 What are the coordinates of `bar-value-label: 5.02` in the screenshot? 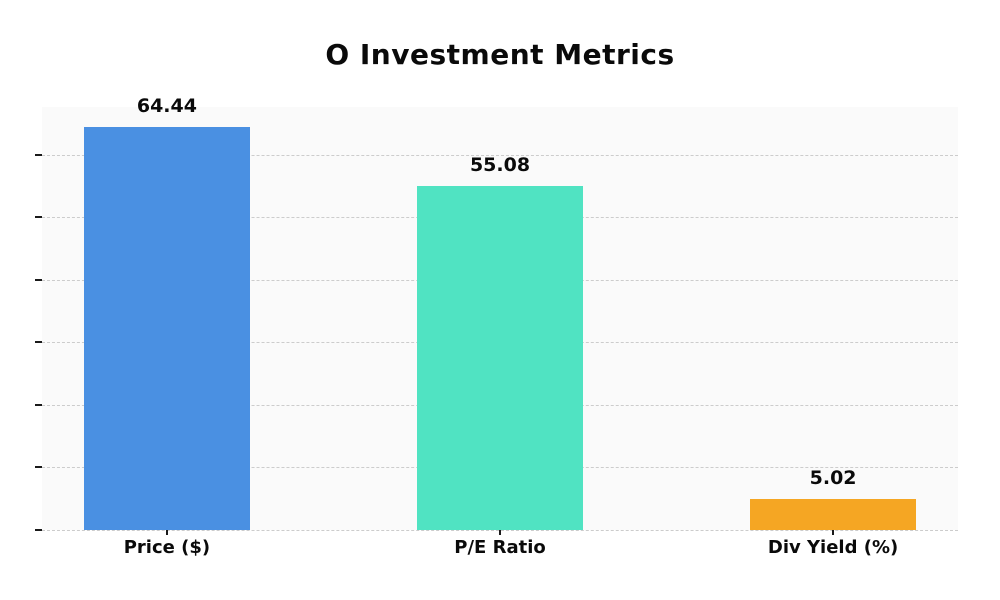 It's located at (833, 477).